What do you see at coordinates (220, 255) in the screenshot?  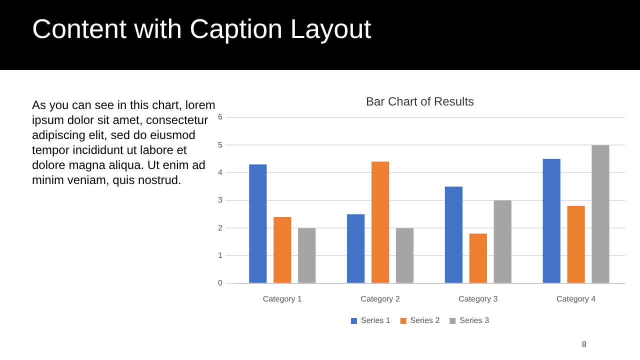 I see `y-tick-label: 1` at bounding box center [220, 255].